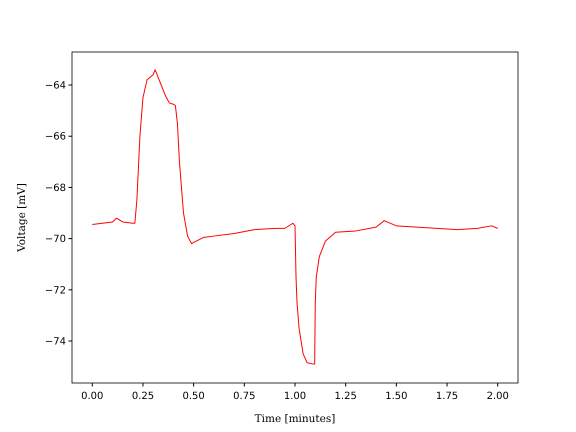 Image resolution: width=576 pixels, height=432 pixels. I want to click on x-tick-label: 0.75, so click(244, 396).